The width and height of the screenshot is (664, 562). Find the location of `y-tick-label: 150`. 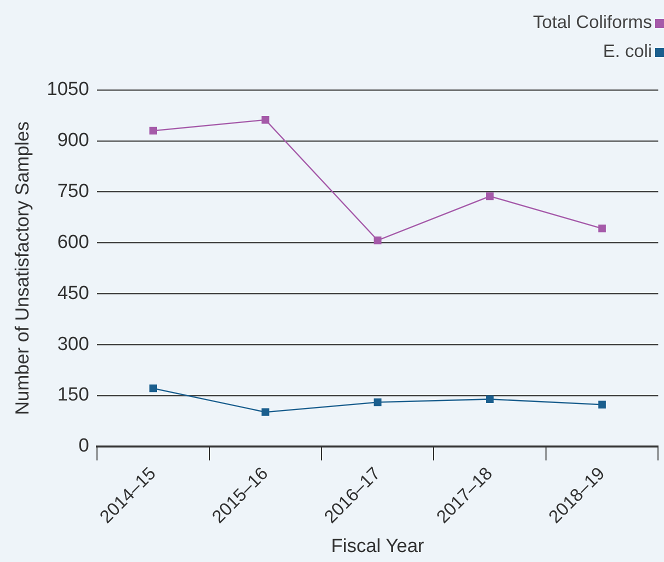

y-tick-label: 150 is located at coordinates (73, 395).